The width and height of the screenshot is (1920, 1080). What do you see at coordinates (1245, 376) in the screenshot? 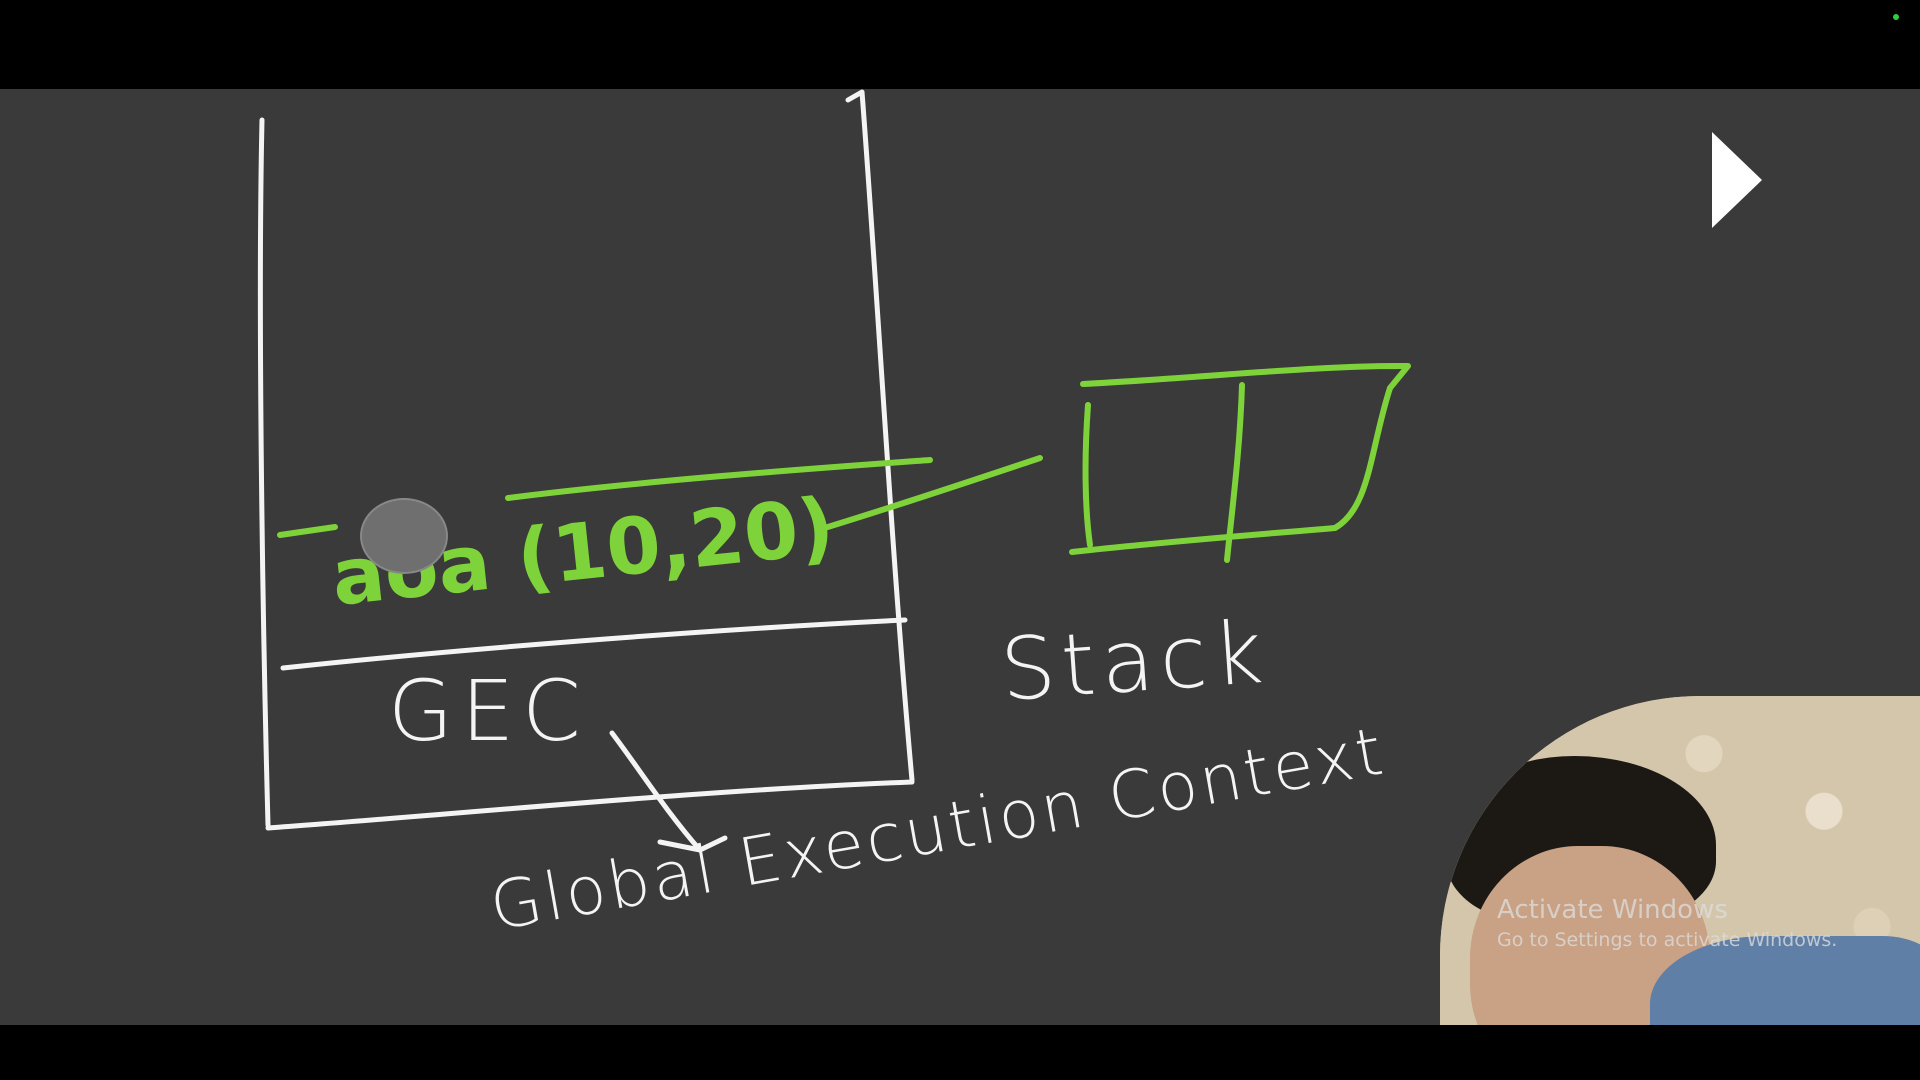
I see `stack-sketch-top` at bounding box center [1245, 376].